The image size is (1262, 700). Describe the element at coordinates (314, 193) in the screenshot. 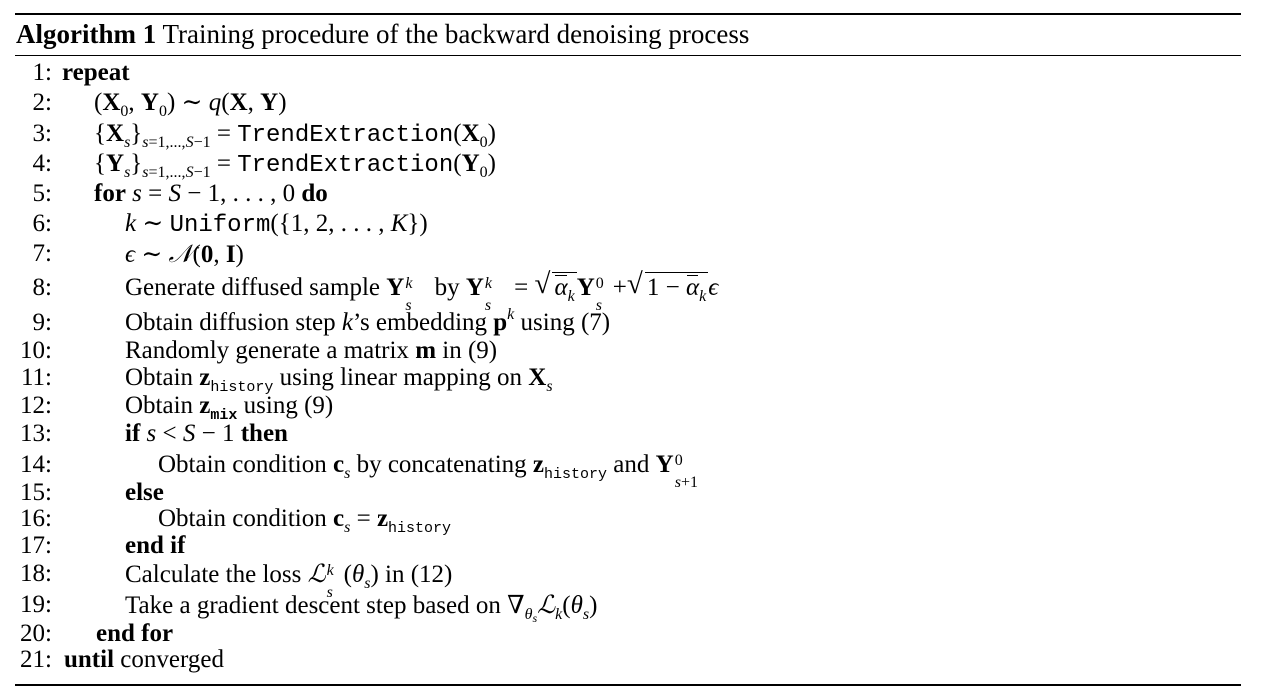

I see `keyword-do: do` at that location.